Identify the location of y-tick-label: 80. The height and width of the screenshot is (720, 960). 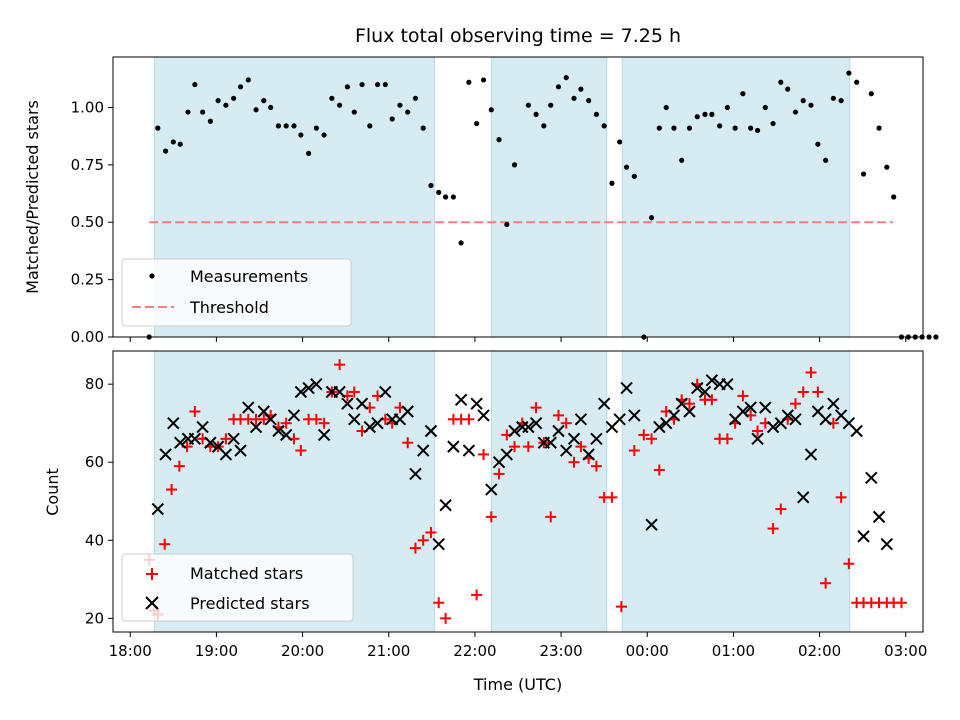
(94, 384).